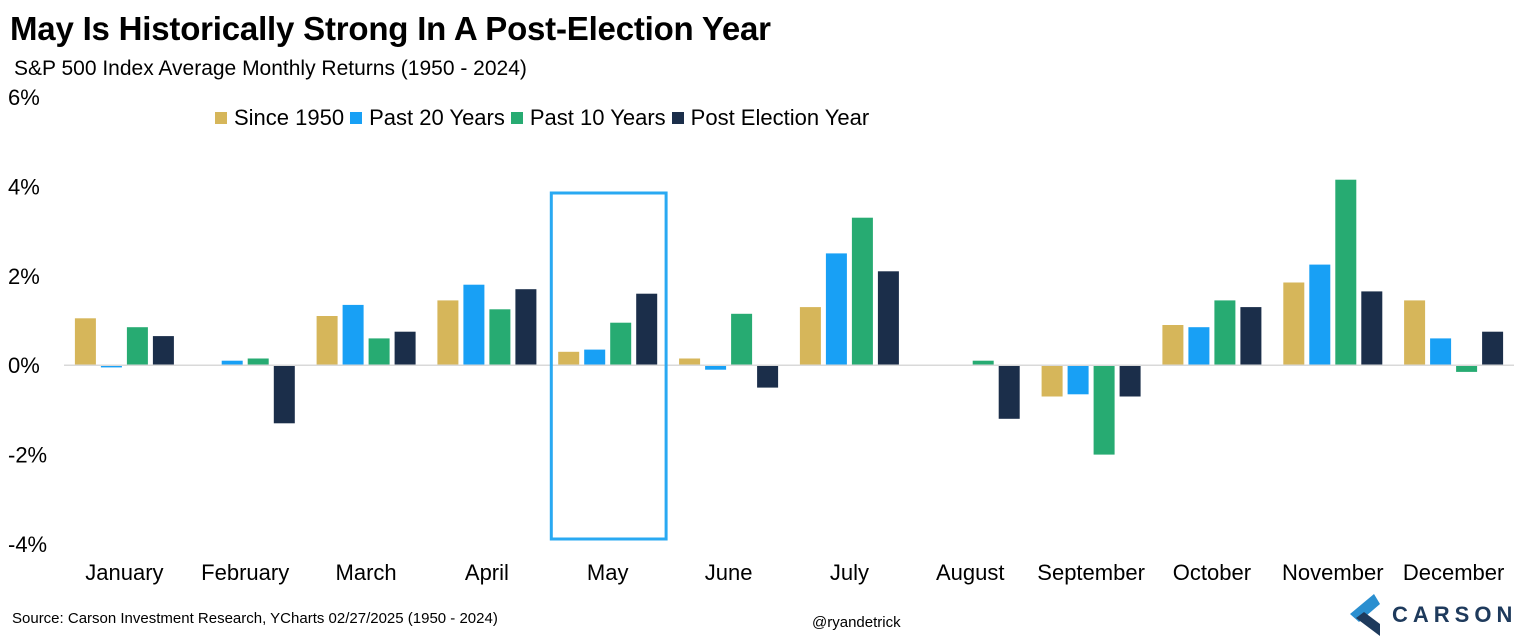 Image resolution: width=1514 pixels, height=640 pixels. I want to click on bar-december-past-10-years, so click(1467, 368).